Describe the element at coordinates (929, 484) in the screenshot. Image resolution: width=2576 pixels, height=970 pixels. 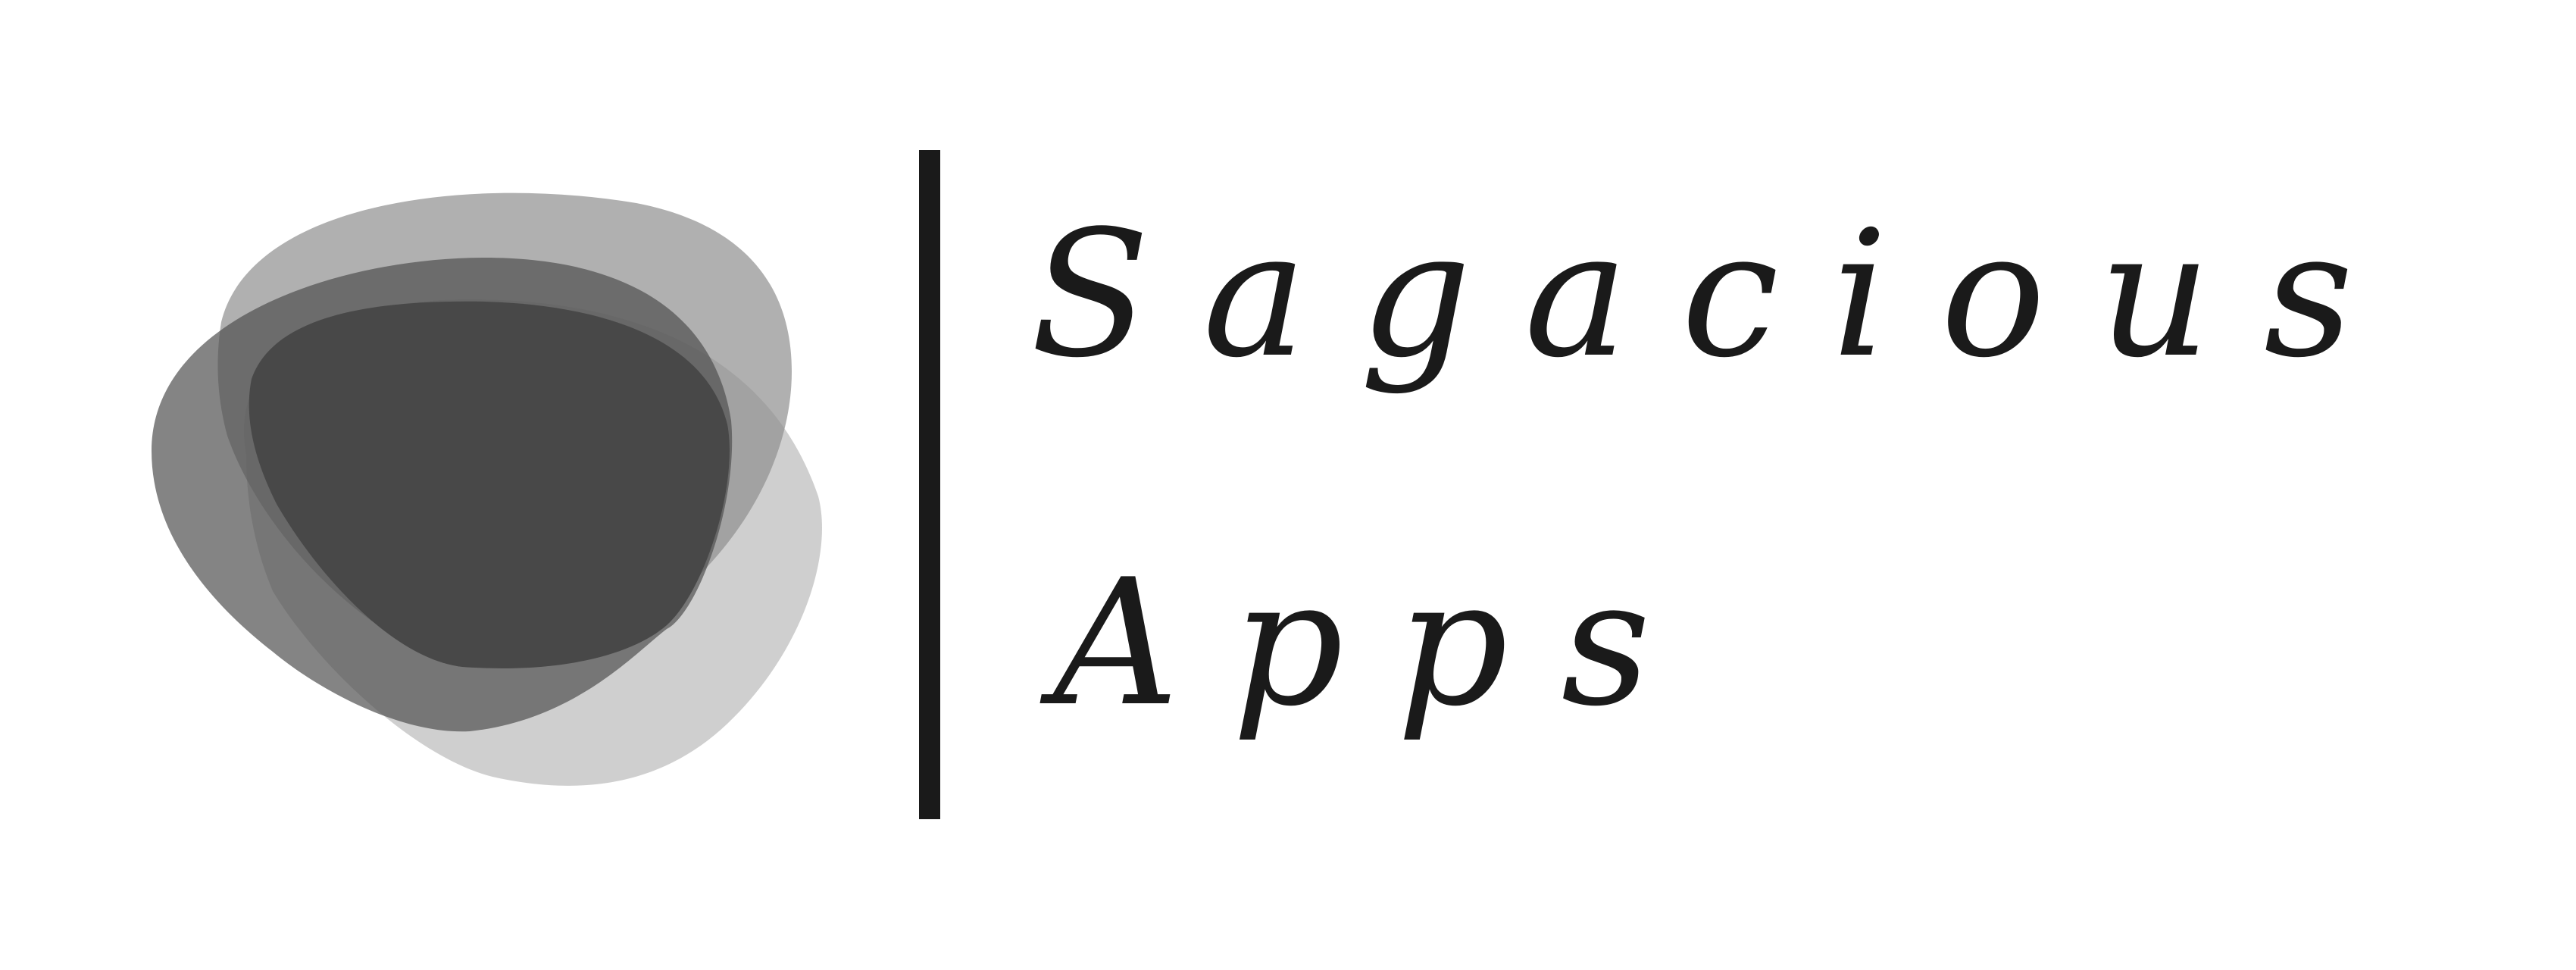
I see `divider` at that location.